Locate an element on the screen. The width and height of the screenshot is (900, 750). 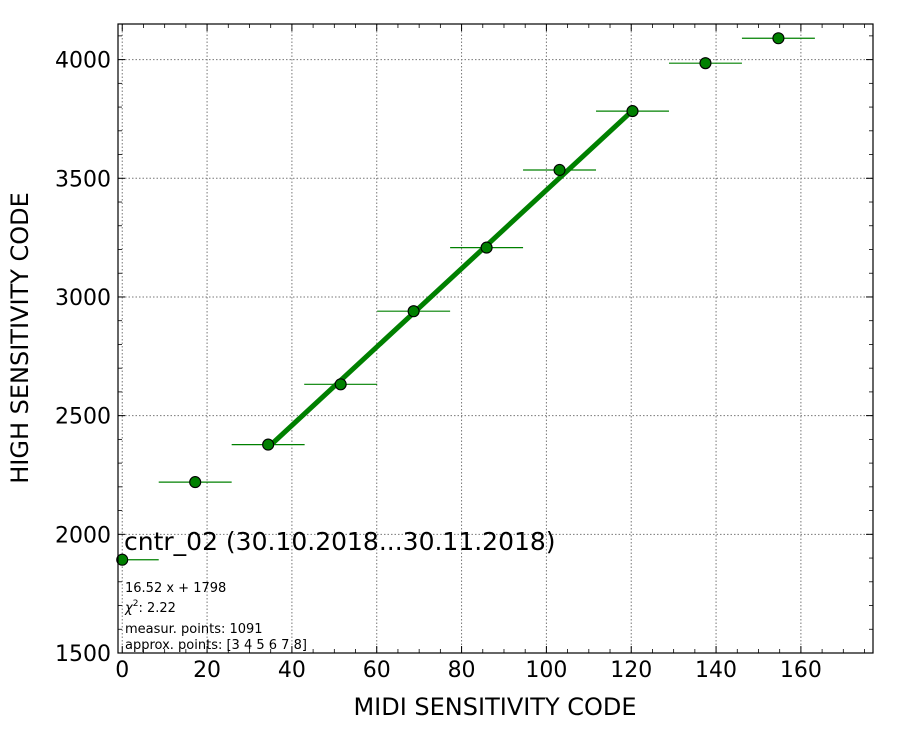
x-tick-label: 40 is located at coordinates (292, 670).